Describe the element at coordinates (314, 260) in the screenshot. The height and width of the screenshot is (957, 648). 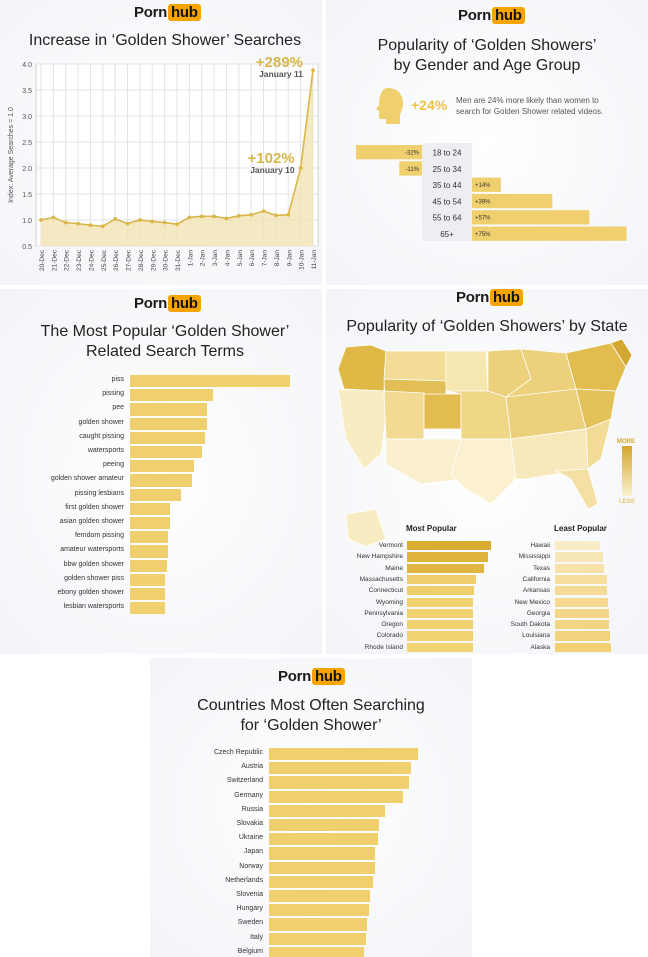
I see `x-tick-label: 11-Jan` at that location.